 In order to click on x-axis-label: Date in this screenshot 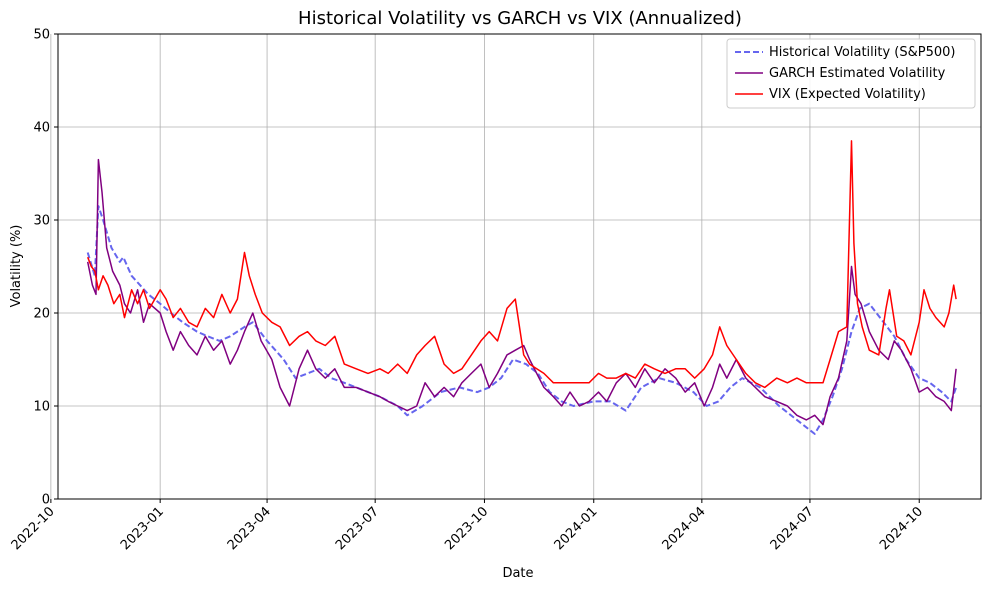, I will do `click(517, 573)`.